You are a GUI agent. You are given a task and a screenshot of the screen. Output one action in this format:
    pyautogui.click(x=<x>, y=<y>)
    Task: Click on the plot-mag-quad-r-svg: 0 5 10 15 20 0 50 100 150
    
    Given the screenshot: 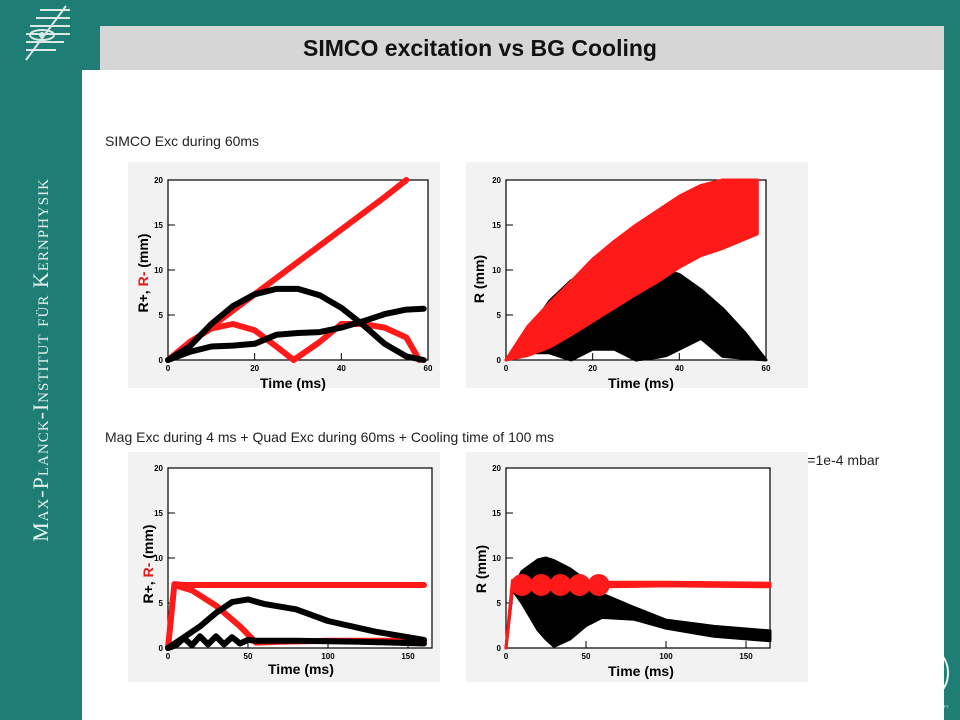 What is the action you would take?
    pyautogui.click(x=632, y=562)
    